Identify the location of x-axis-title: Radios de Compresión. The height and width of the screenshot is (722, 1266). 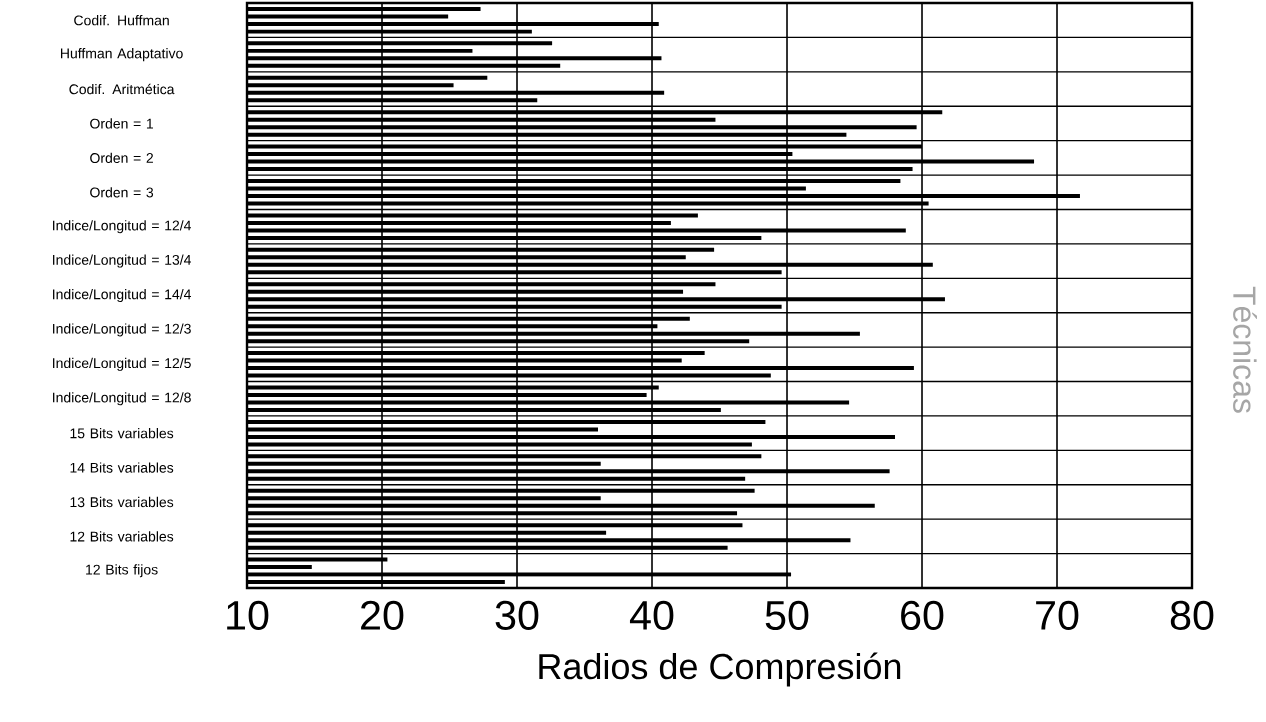
(720, 669).